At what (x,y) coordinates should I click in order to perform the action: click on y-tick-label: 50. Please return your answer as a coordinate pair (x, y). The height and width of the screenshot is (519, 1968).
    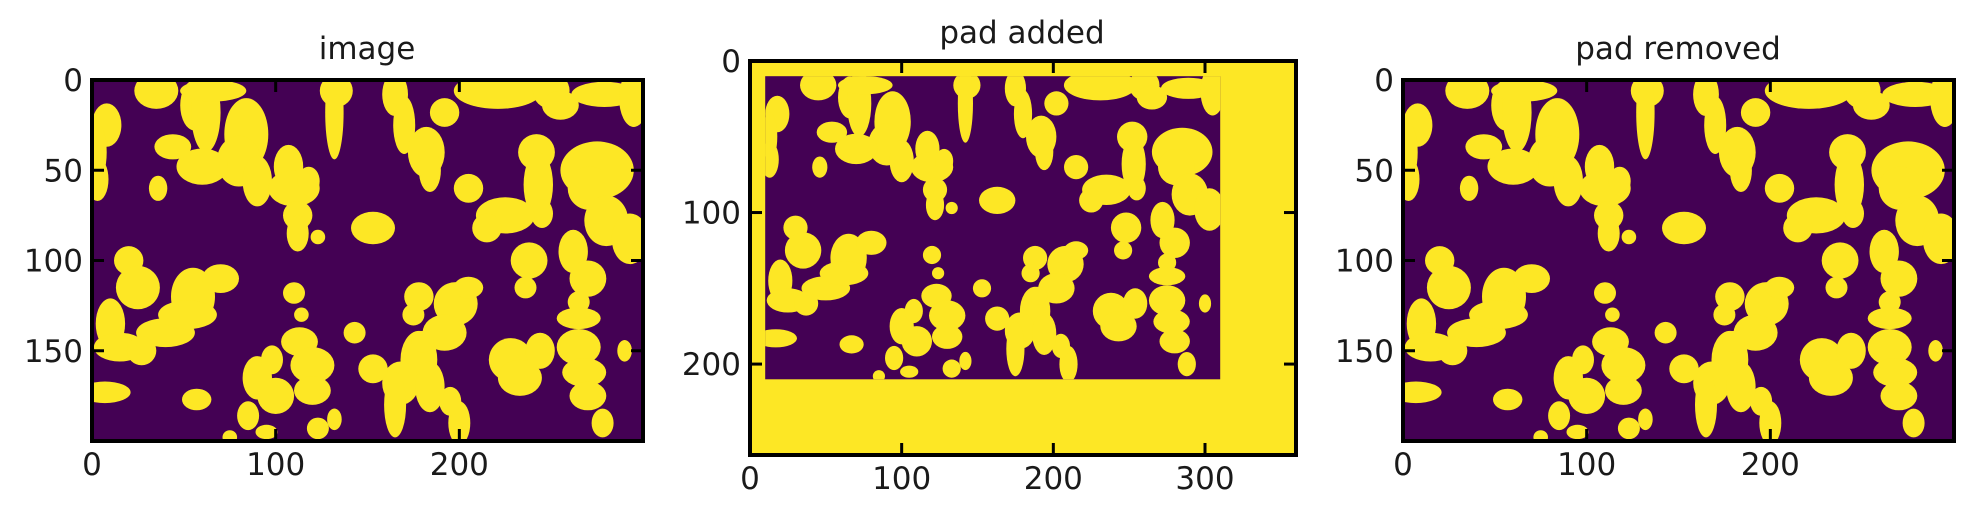
    Looking at the image, I should click on (63, 171).